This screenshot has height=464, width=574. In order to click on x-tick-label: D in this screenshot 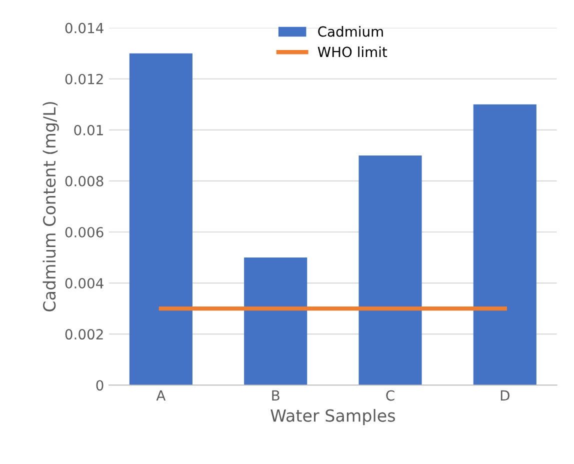, I will do `click(505, 395)`.